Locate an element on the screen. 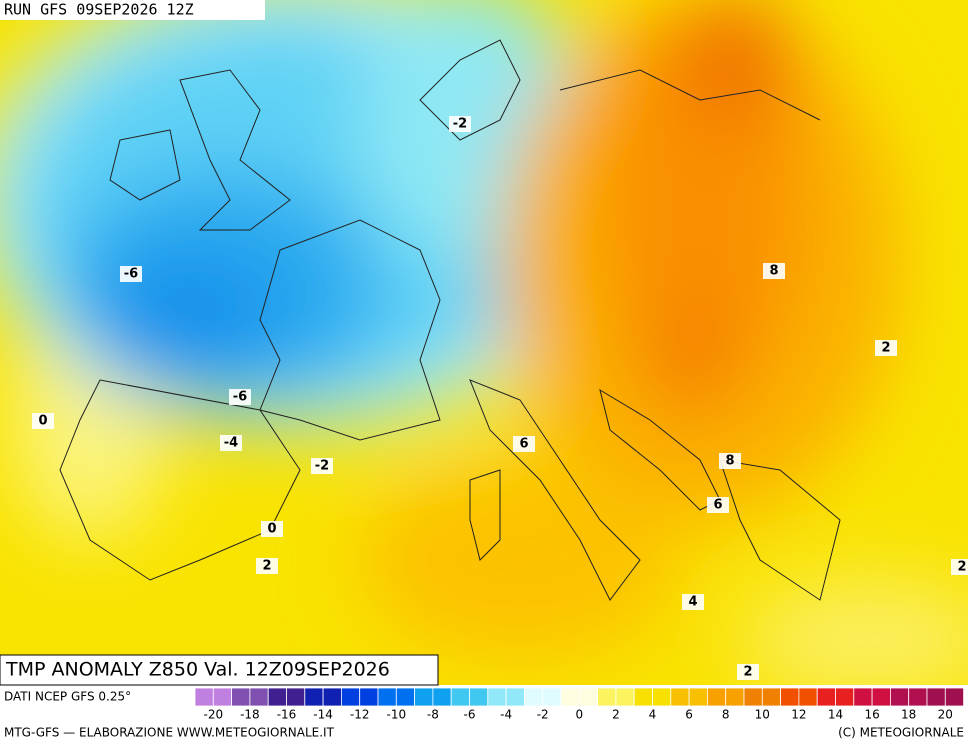 The image size is (968, 745). colorbar-tick-label: -2 is located at coordinates (543, 715).